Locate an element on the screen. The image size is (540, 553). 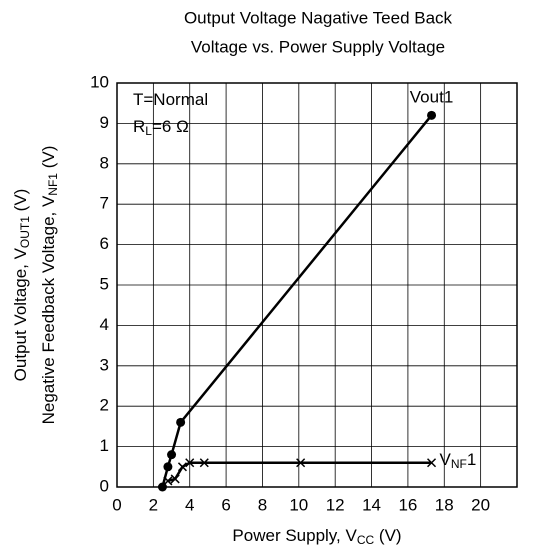
y-tick-label: 0 is located at coordinates (104, 485).